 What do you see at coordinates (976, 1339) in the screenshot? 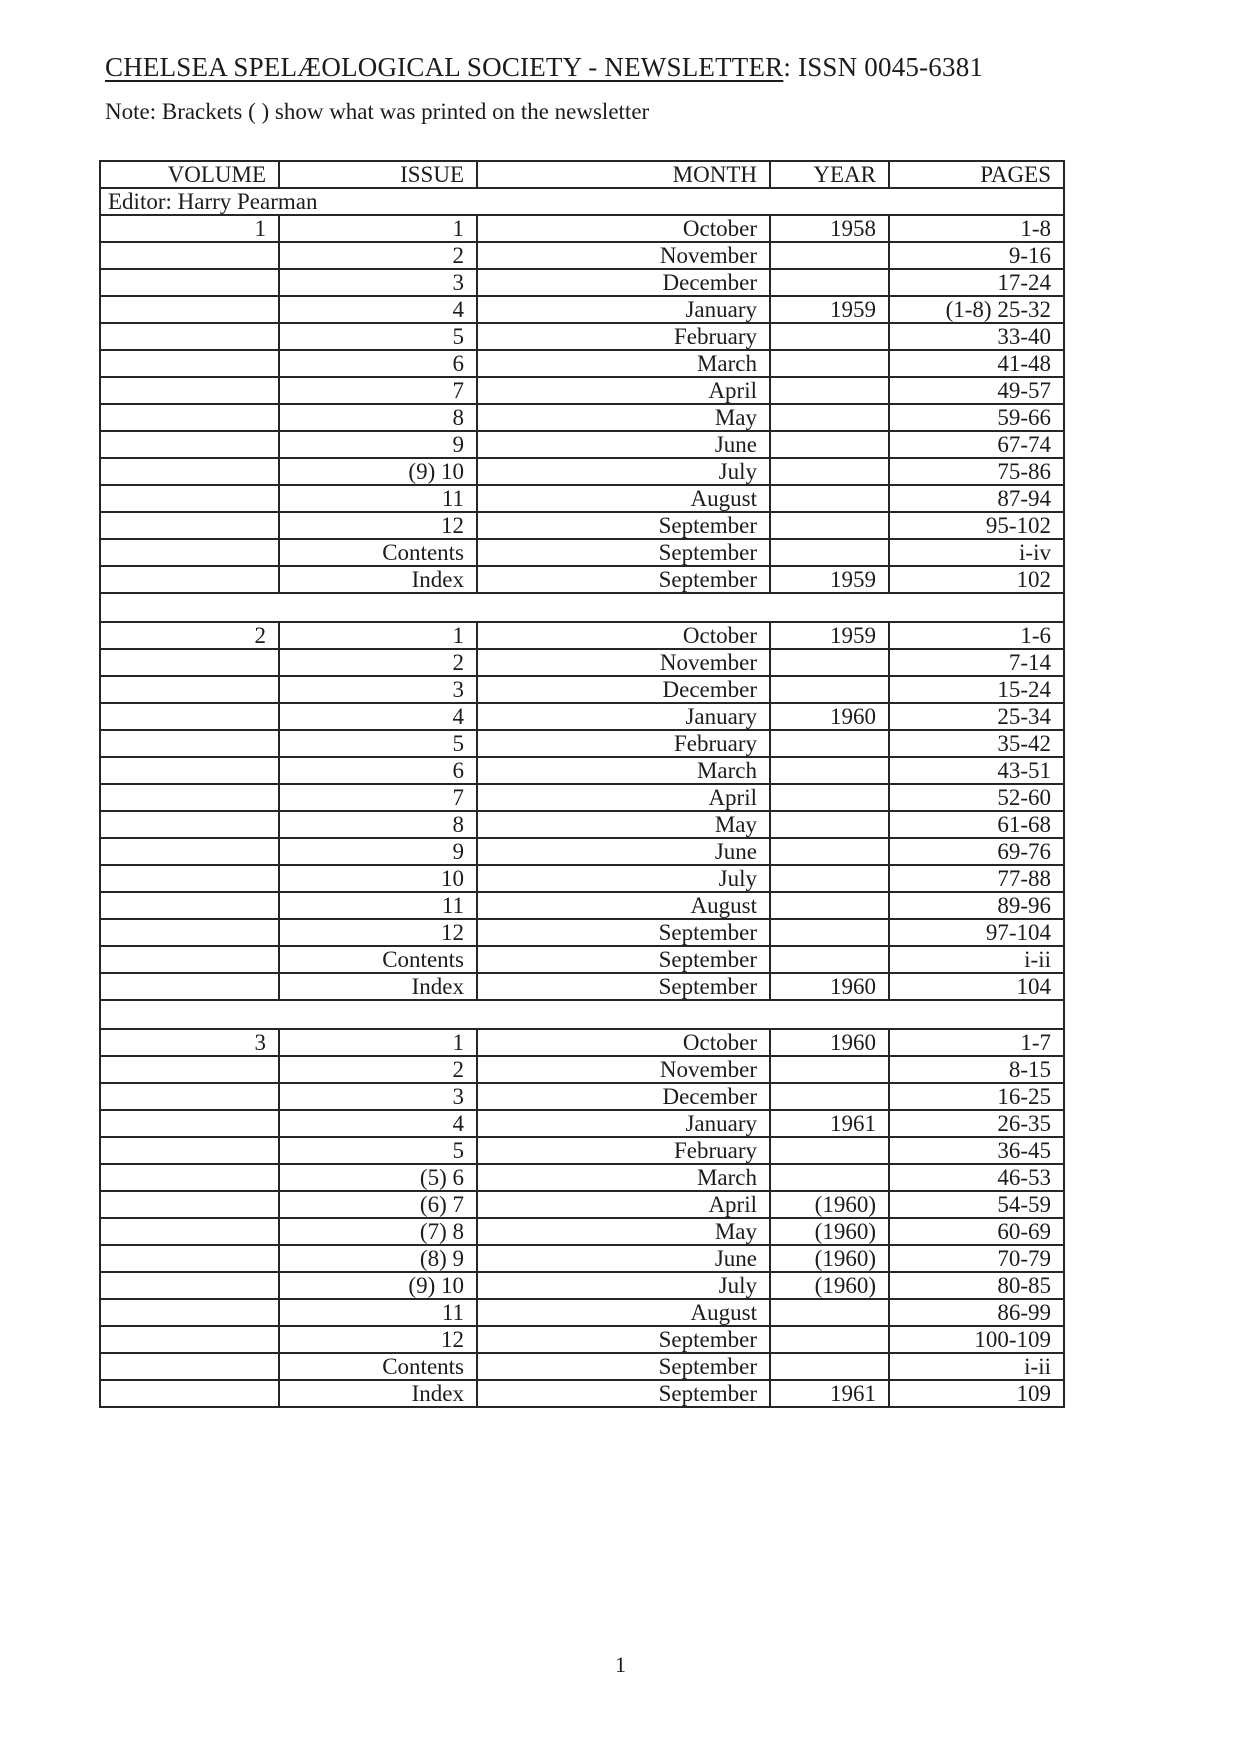
I see `cell-pages: 100-109` at bounding box center [976, 1339].